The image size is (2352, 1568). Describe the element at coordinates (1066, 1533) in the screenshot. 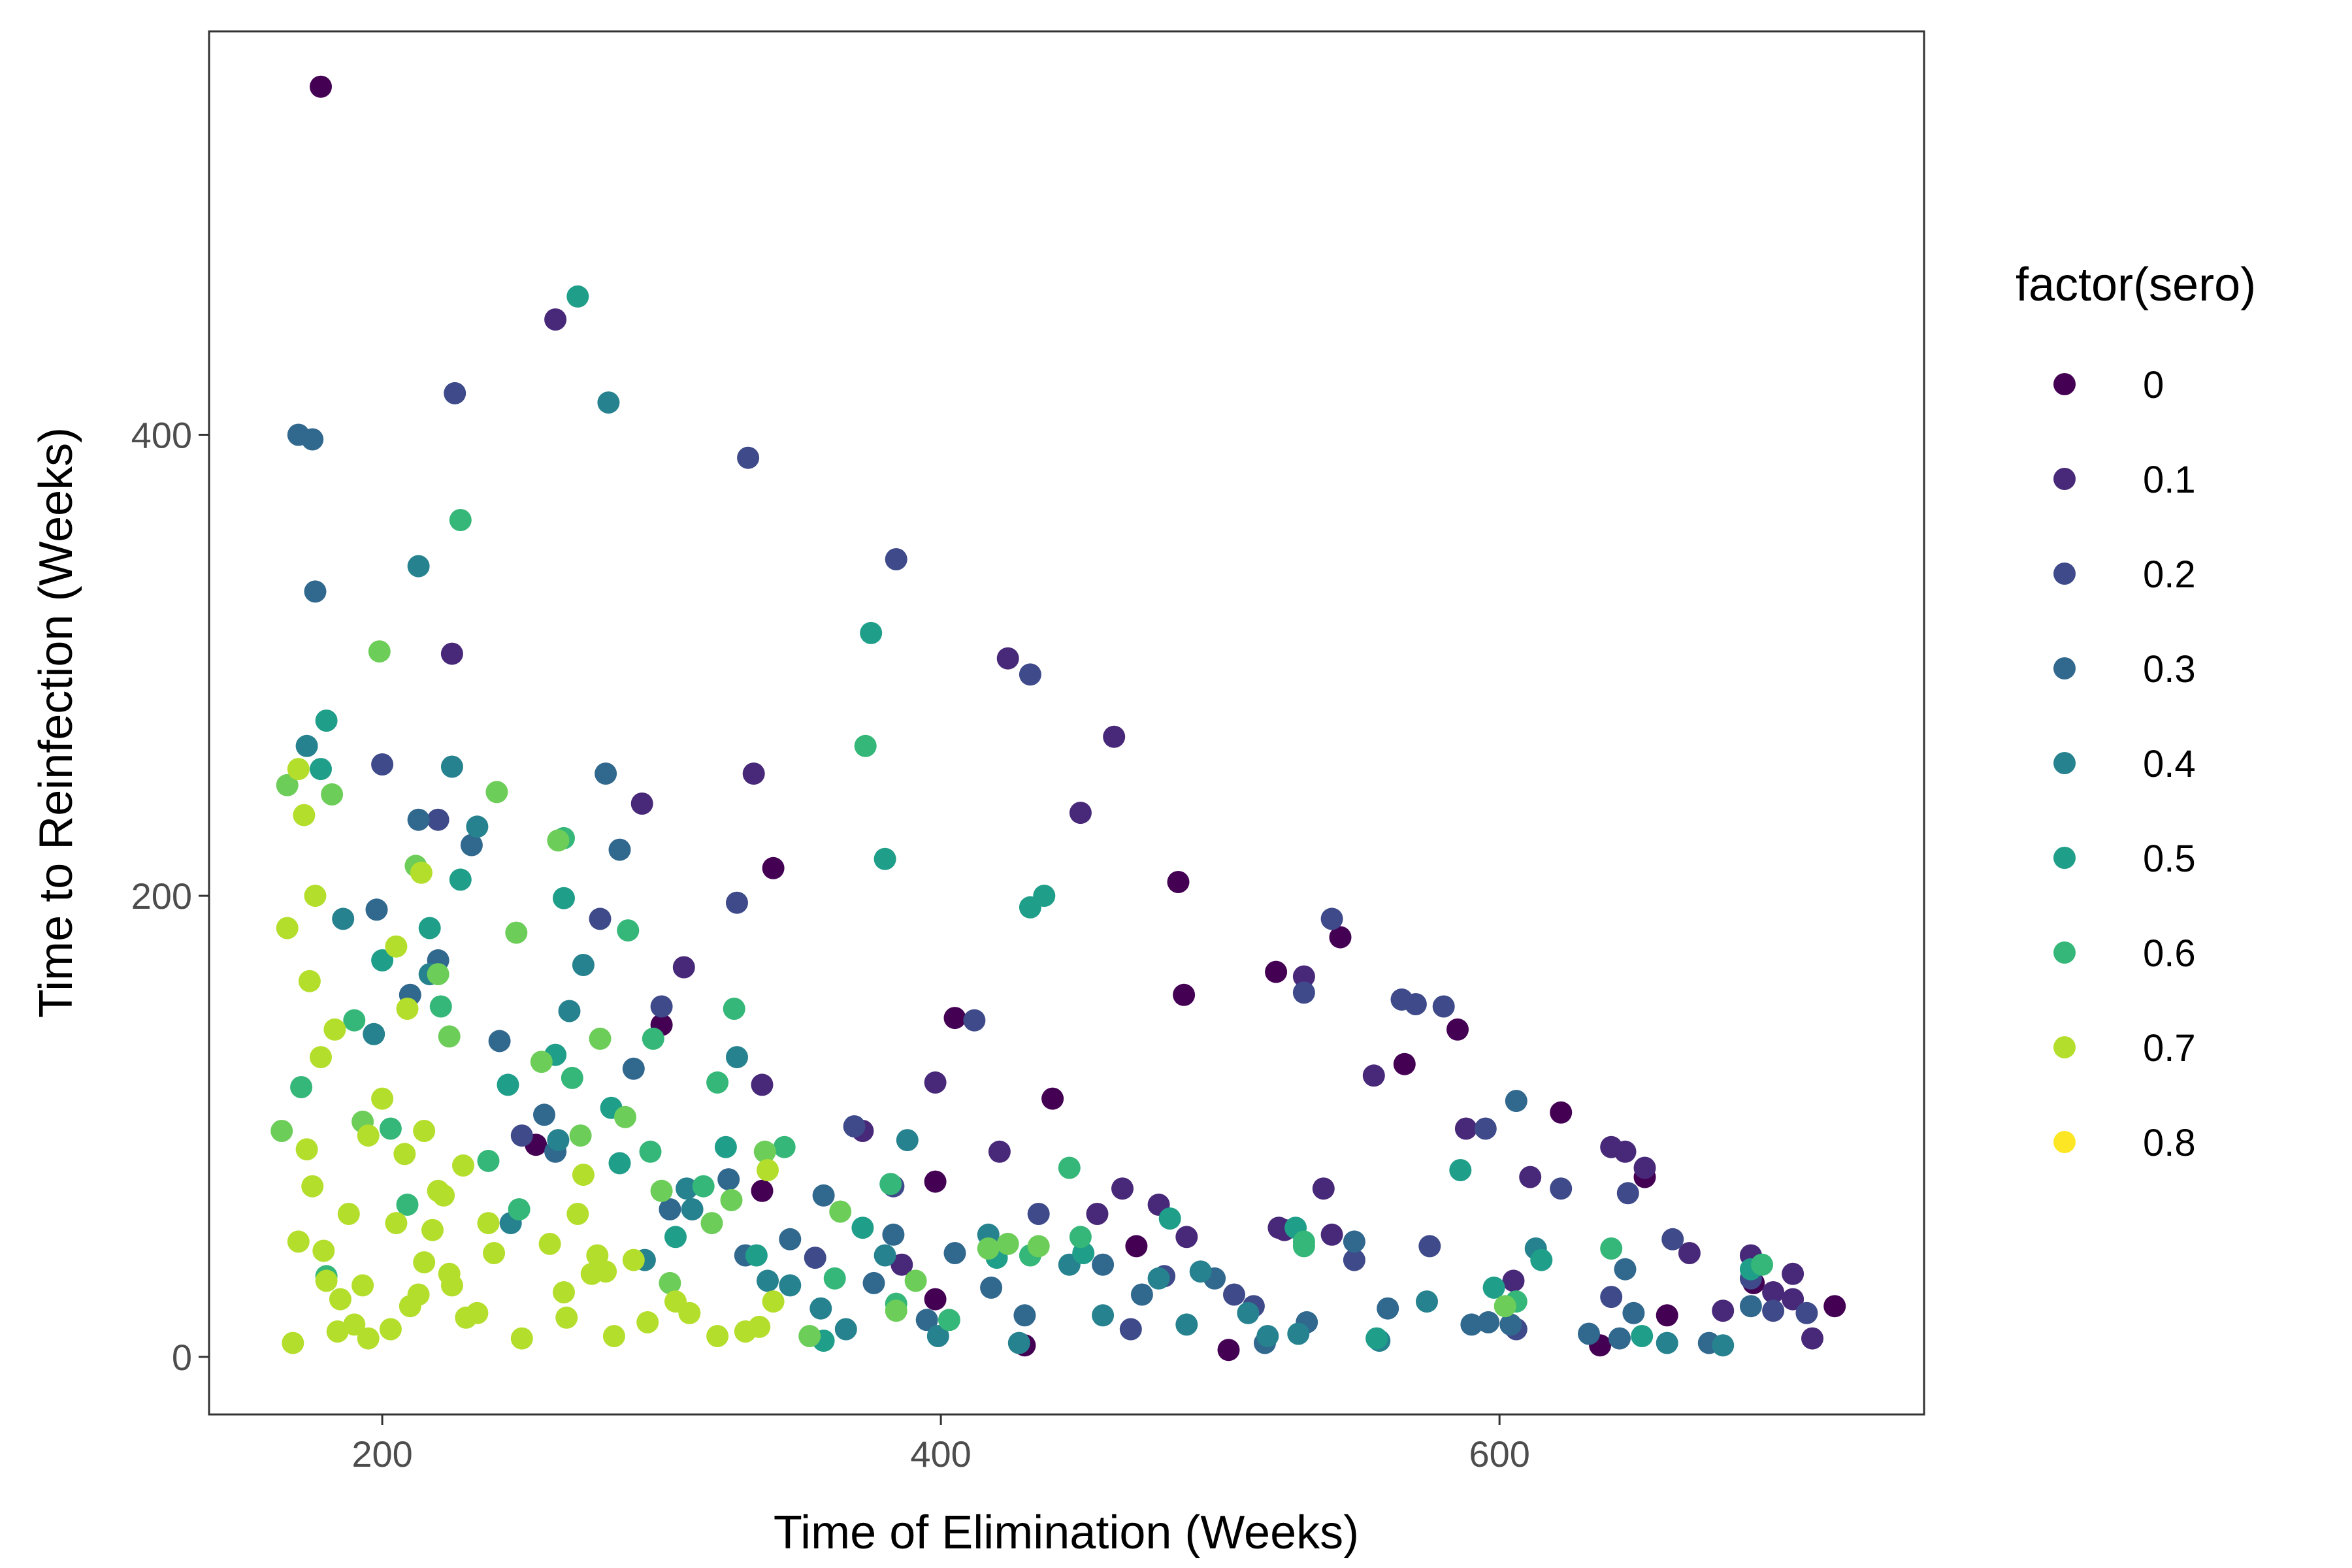

I see `x-axis-title: Time of Elimination (Weeks)` at that location.